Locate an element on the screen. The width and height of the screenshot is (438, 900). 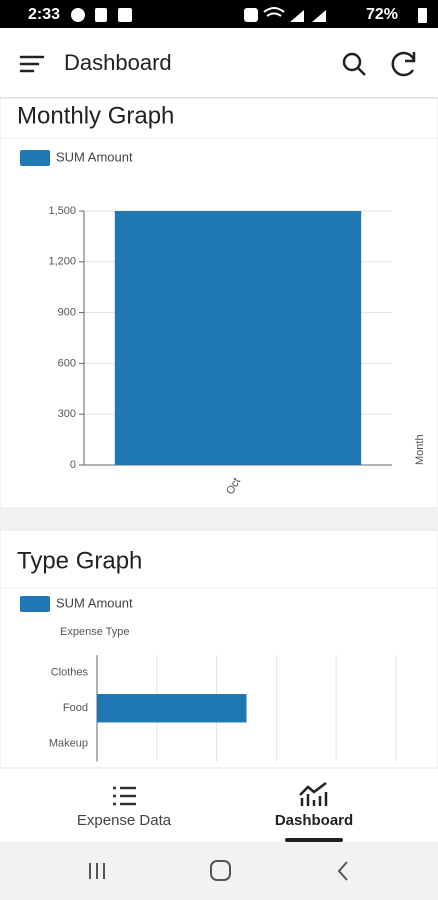
back-button is located at coordinates (342, 871).